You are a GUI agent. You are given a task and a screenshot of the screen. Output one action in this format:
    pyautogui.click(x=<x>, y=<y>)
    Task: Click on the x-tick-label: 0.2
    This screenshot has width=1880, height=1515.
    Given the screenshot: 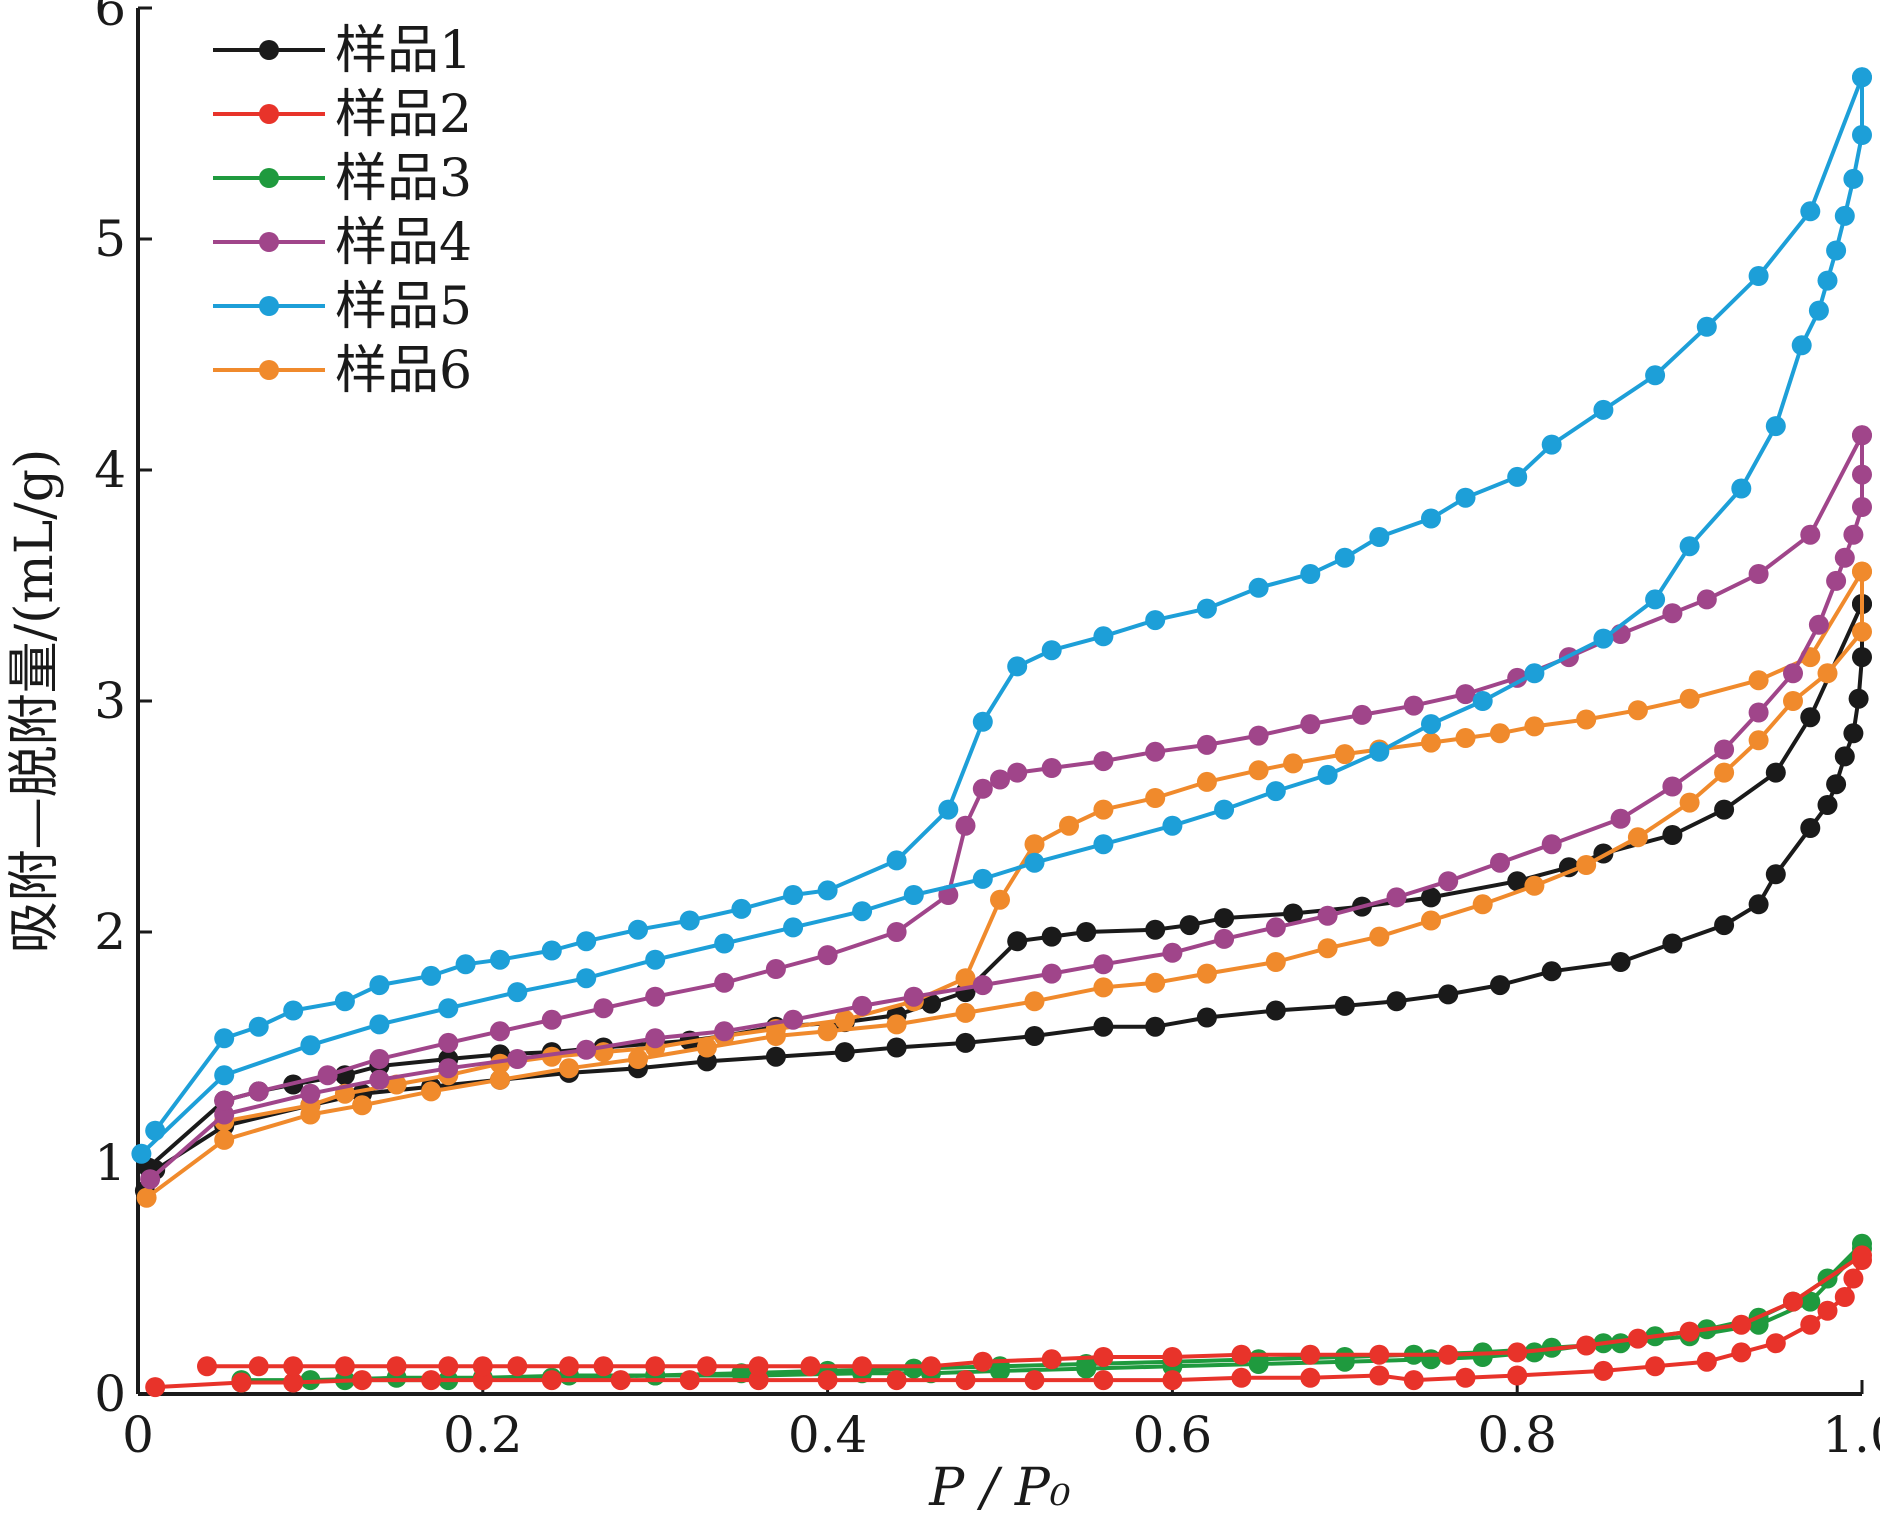 What is the action you would take?
    pyautogui.click(x=483, y=1435)
    